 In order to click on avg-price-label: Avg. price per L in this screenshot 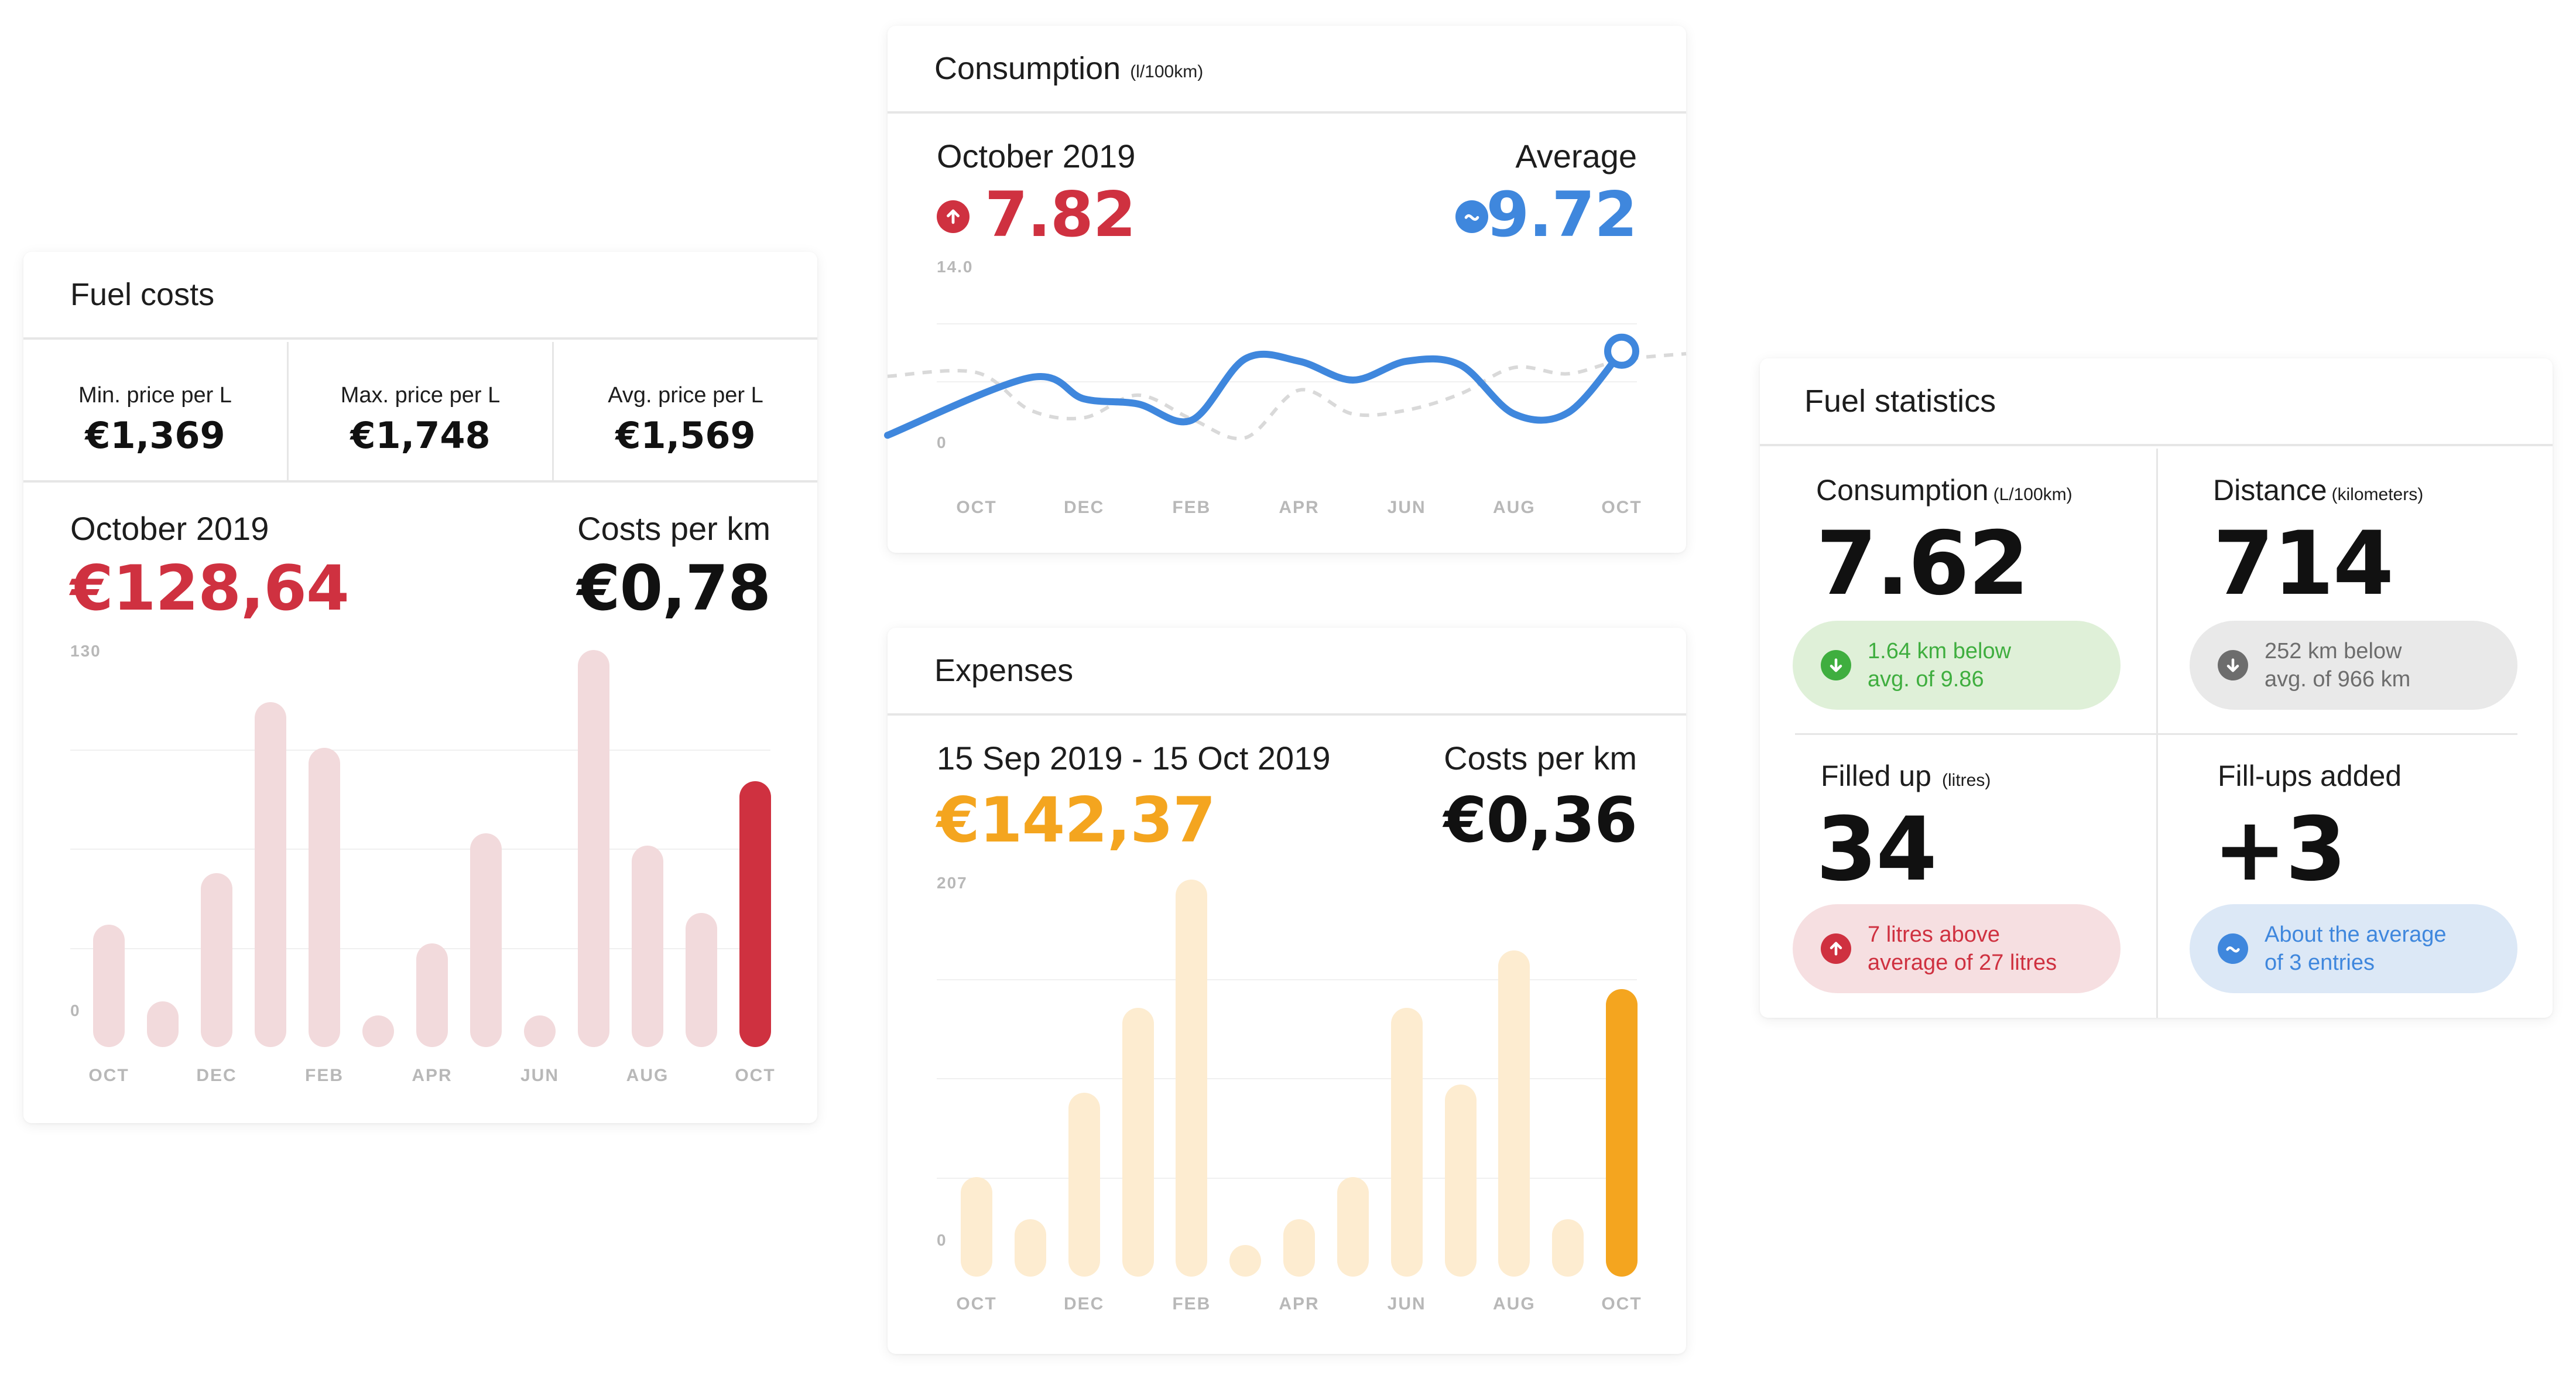, I will do `click(685, 395)`.